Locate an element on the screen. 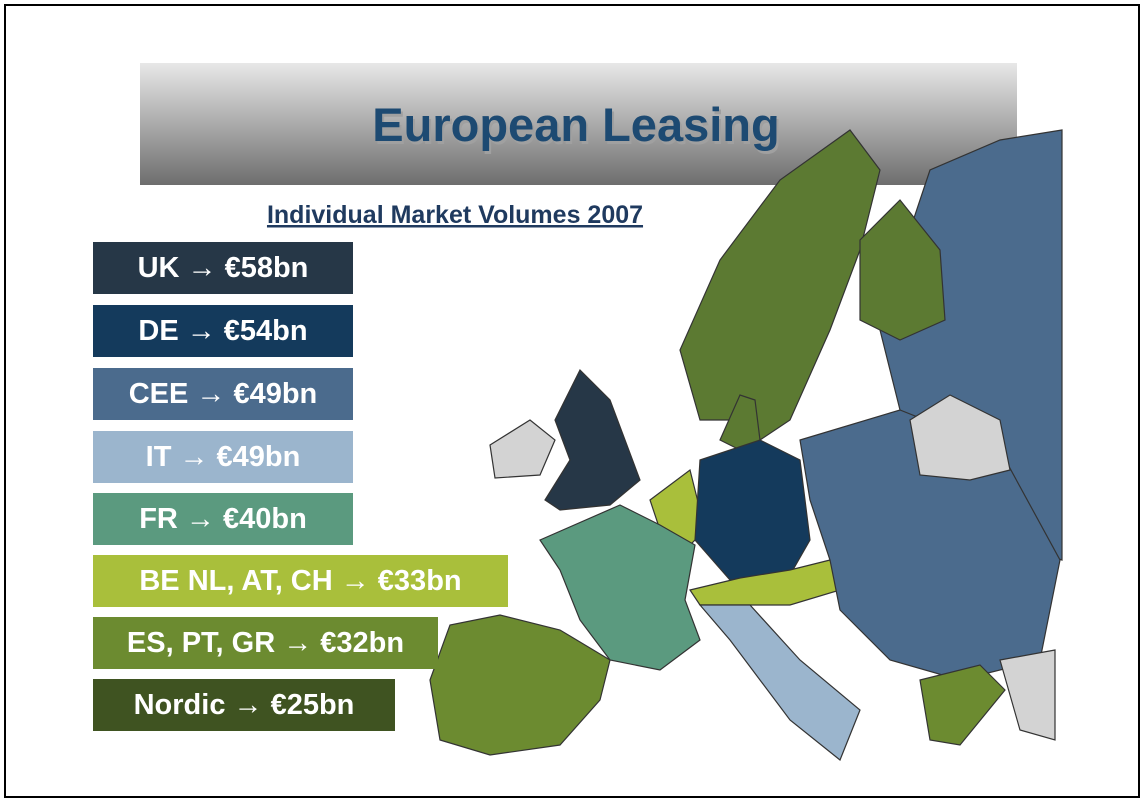 This screenshot has height=803, width=1145. finland is located at coordinates (902, 270).